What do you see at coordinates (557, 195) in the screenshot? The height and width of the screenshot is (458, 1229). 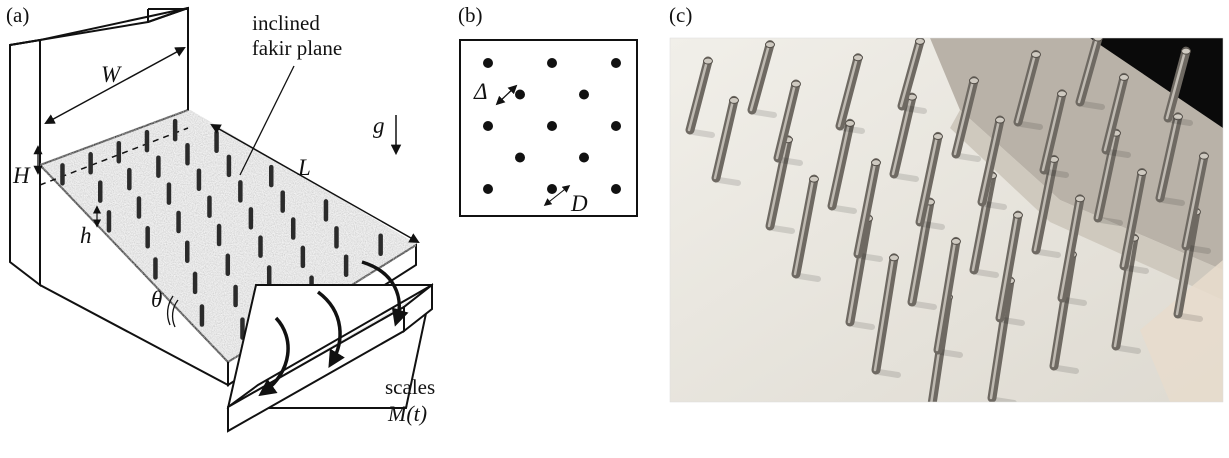 I see `diameter-arrow` at bounding box center [557, 195].